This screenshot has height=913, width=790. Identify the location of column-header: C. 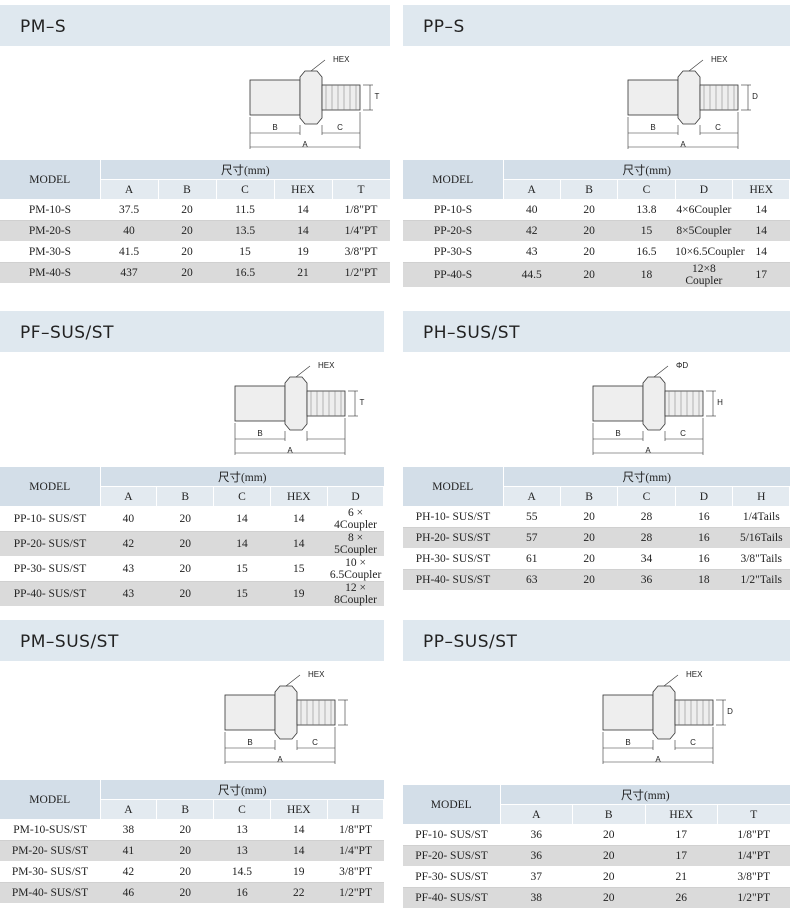
(646, 189).